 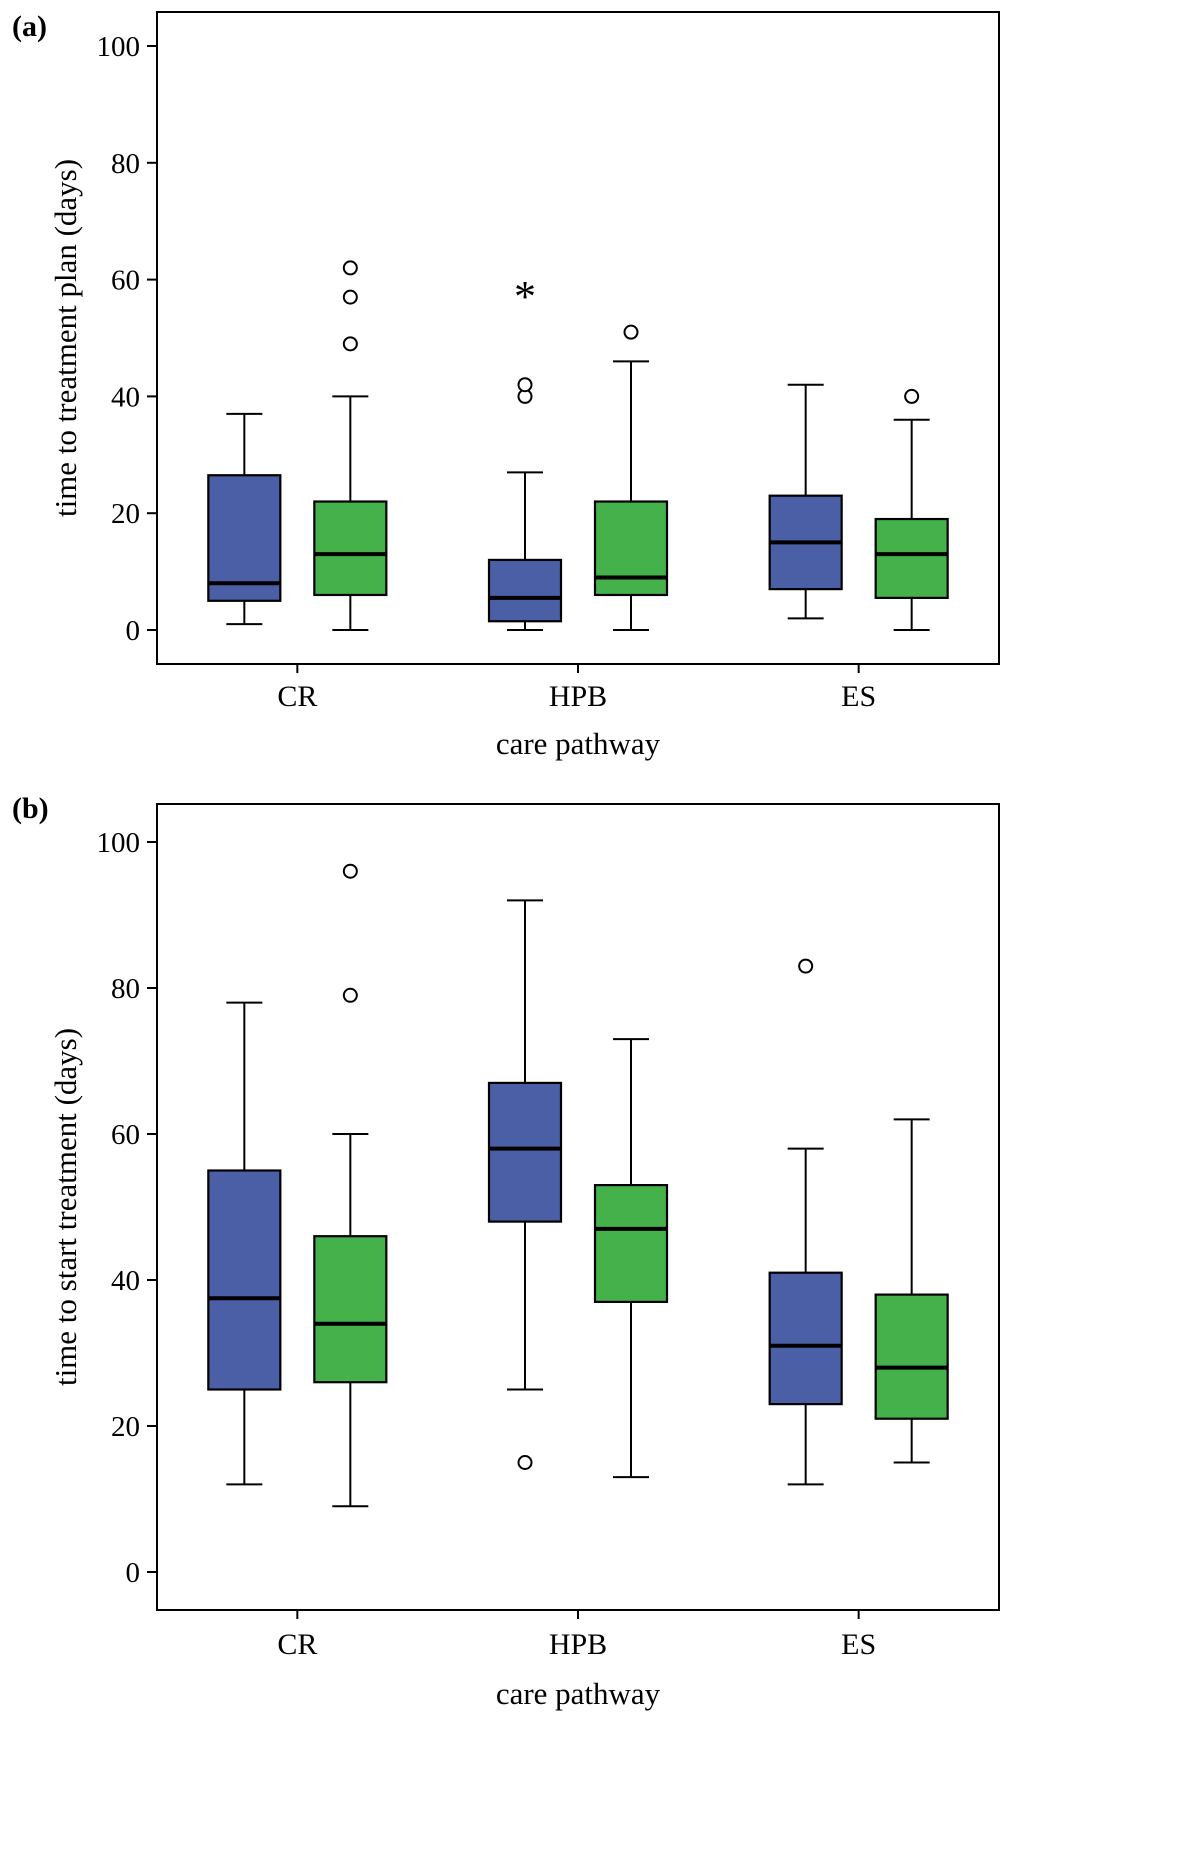 What do you see at coordinates (29, 26) in the screenshot?
I see `panel-label: (a)` at bounding box center [29, 26].